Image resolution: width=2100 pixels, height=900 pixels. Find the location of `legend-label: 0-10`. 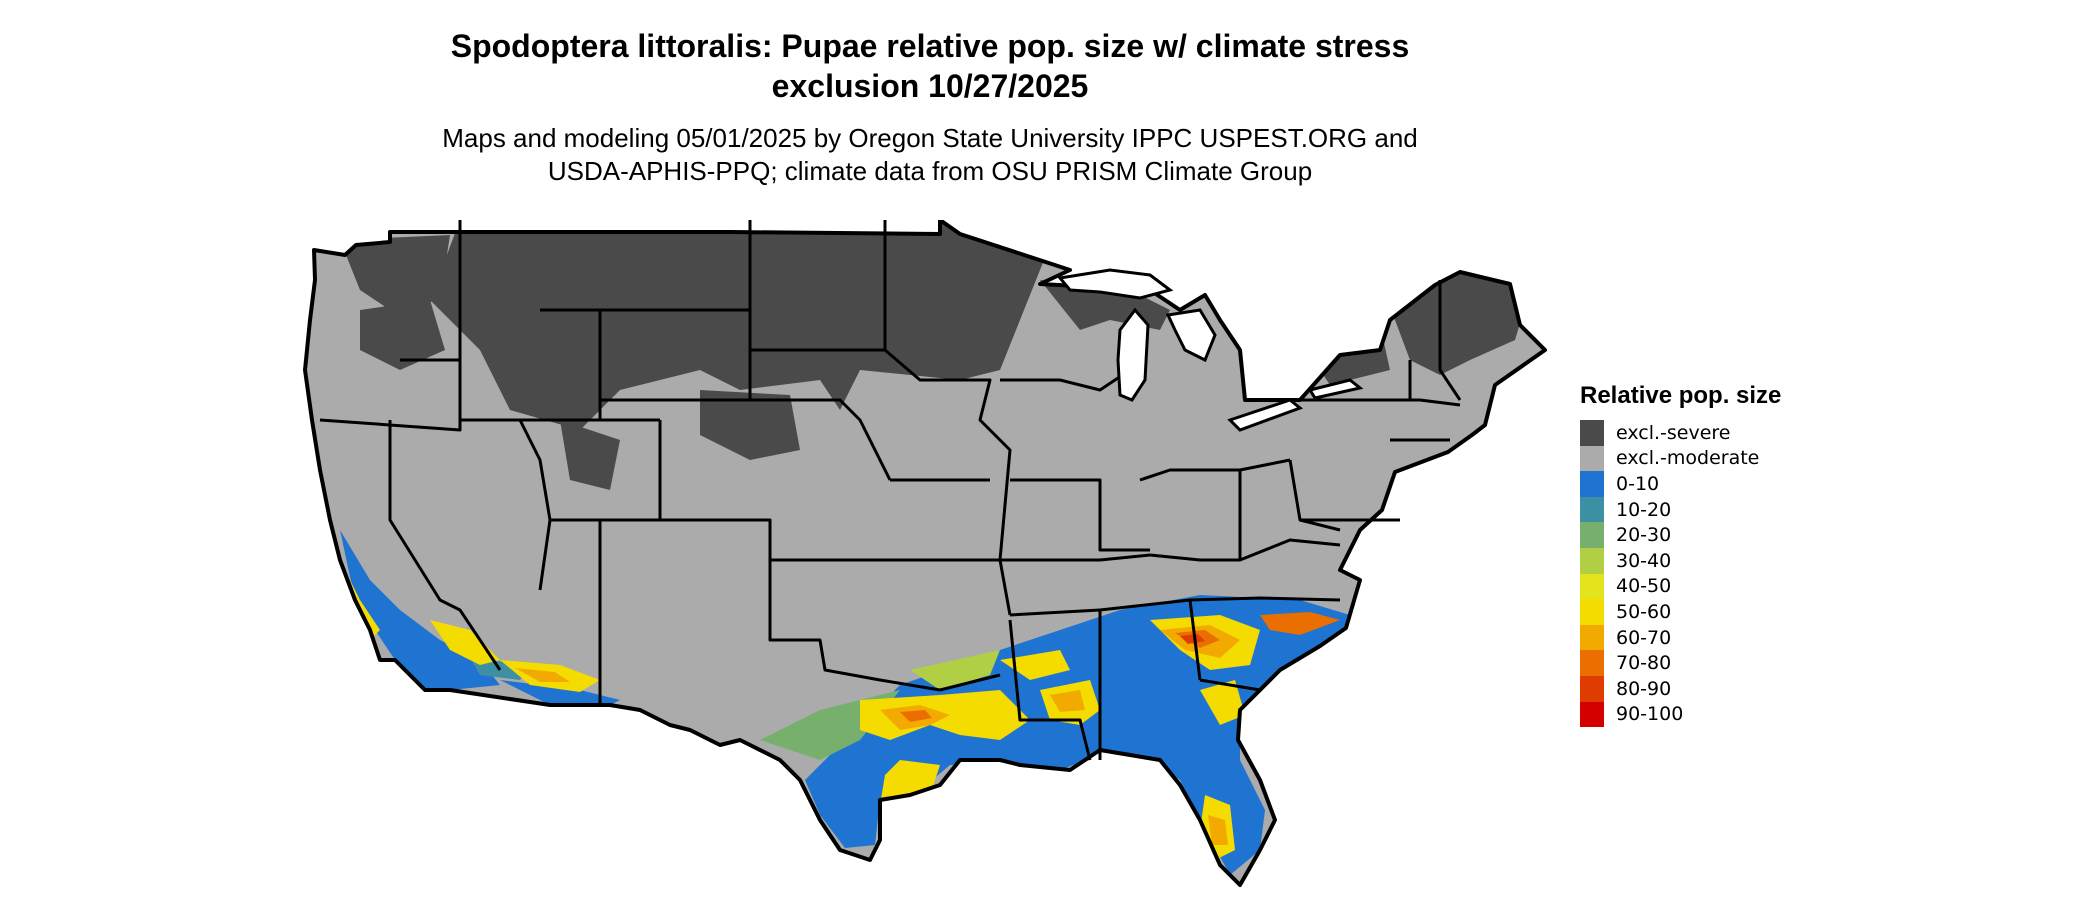

legend-label: 0-10 is located at coordinates (1638, 483).